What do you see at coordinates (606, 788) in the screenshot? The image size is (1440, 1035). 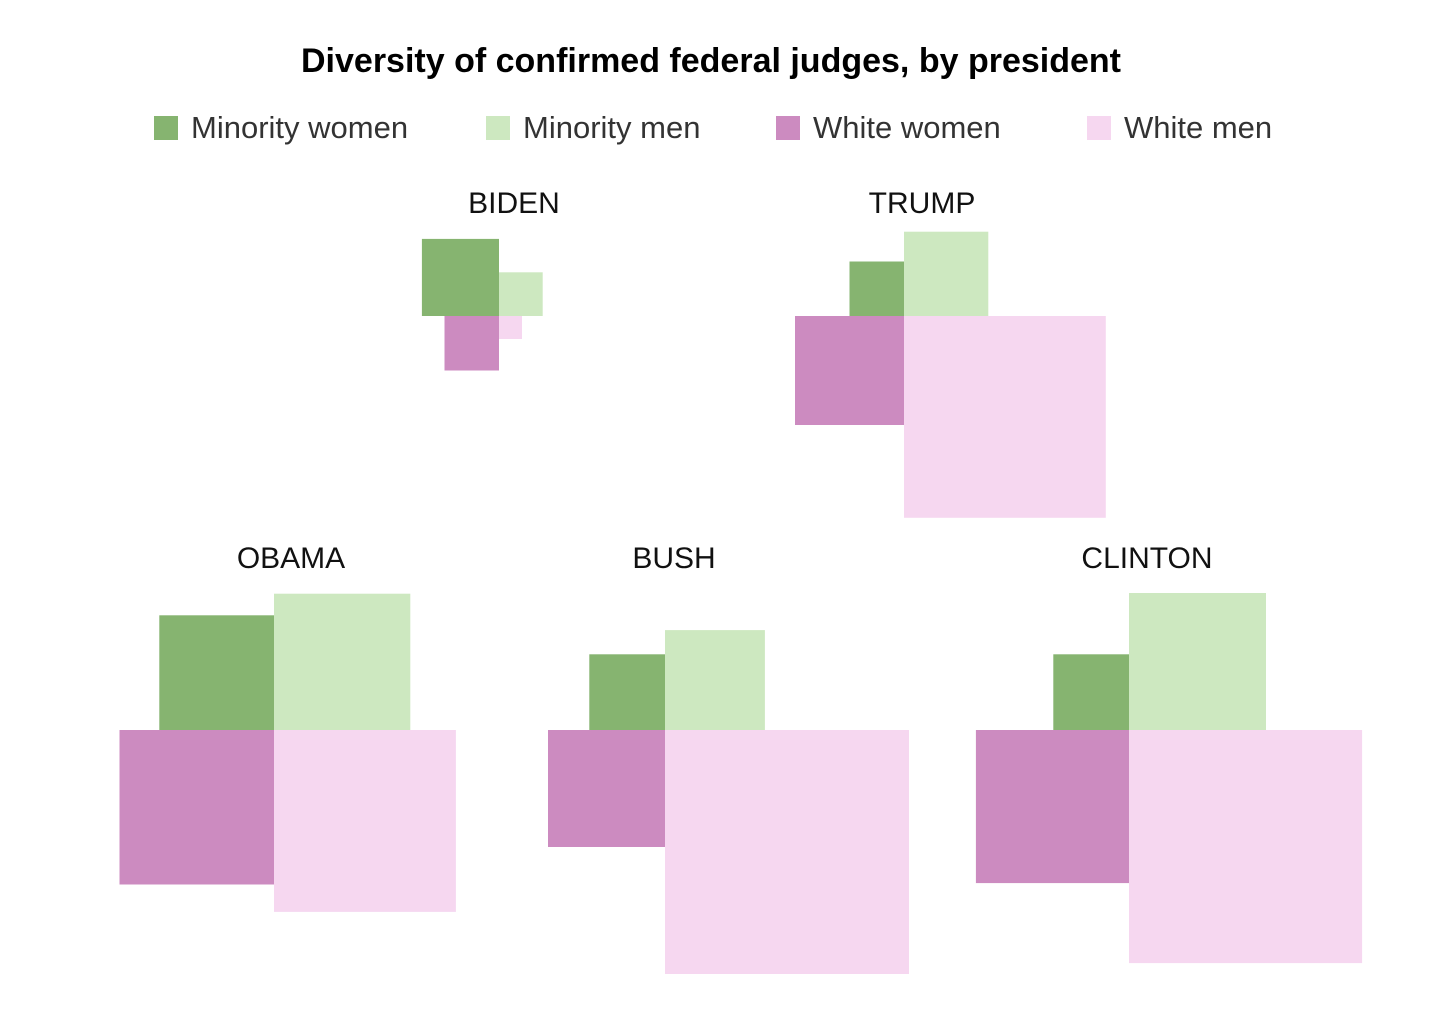 I see `square-bush-white-women` at bounding box center [606, 788].